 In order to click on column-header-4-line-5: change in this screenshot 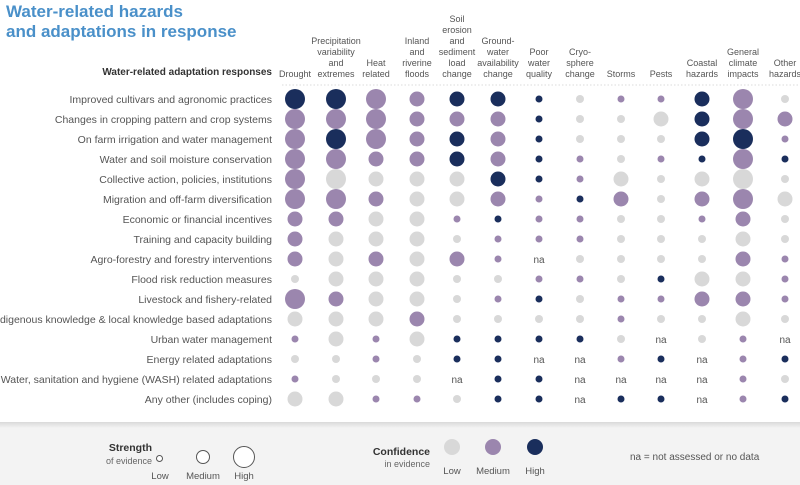, I will do `click(457, 74)`.